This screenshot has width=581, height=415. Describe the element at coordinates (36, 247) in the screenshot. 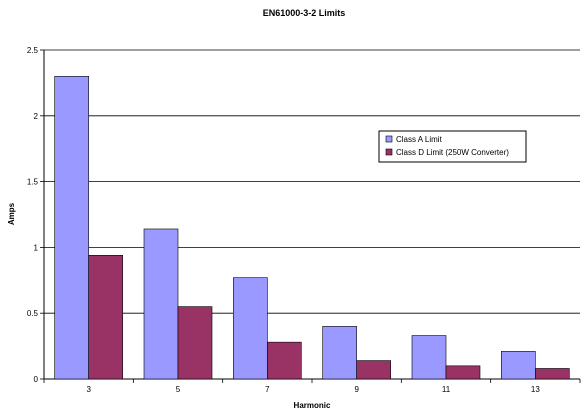

I see `y-tick-label: 1` at that location.